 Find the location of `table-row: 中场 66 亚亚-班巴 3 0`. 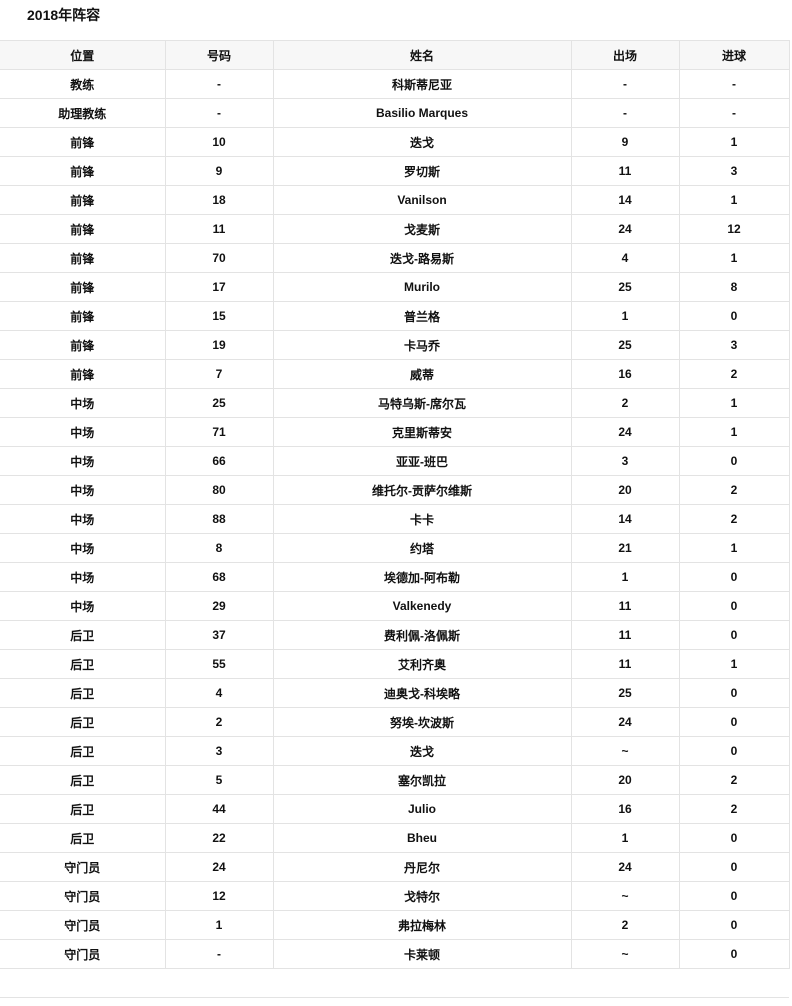

table-row: 中场 66 亚亚-班巴 3 0 is located at coordinates (395, 461).